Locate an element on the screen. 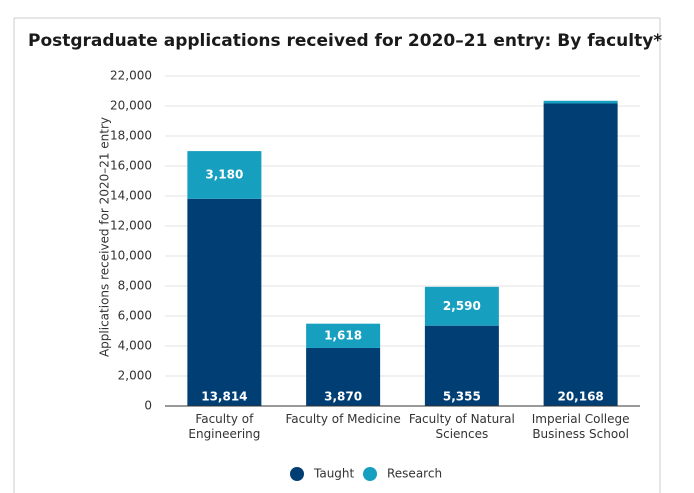  value-label: 3,870 is located at coordinates (343, 397).